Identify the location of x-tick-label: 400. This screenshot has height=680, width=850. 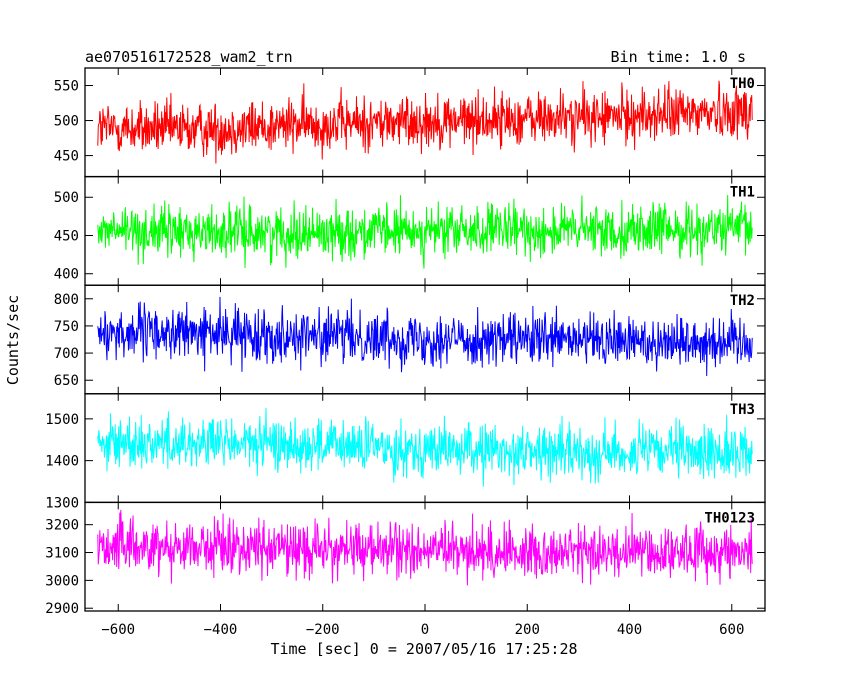
(629, 630).